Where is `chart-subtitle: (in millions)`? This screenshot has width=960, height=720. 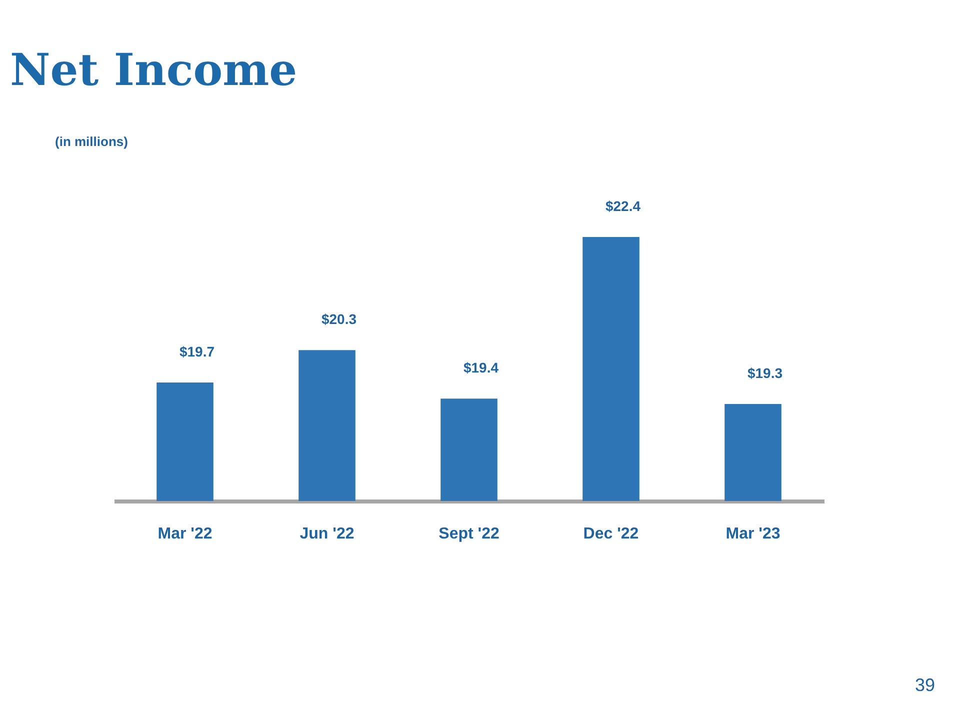
chart-subtitle: (in millions) is located at coordinates (91, 141).